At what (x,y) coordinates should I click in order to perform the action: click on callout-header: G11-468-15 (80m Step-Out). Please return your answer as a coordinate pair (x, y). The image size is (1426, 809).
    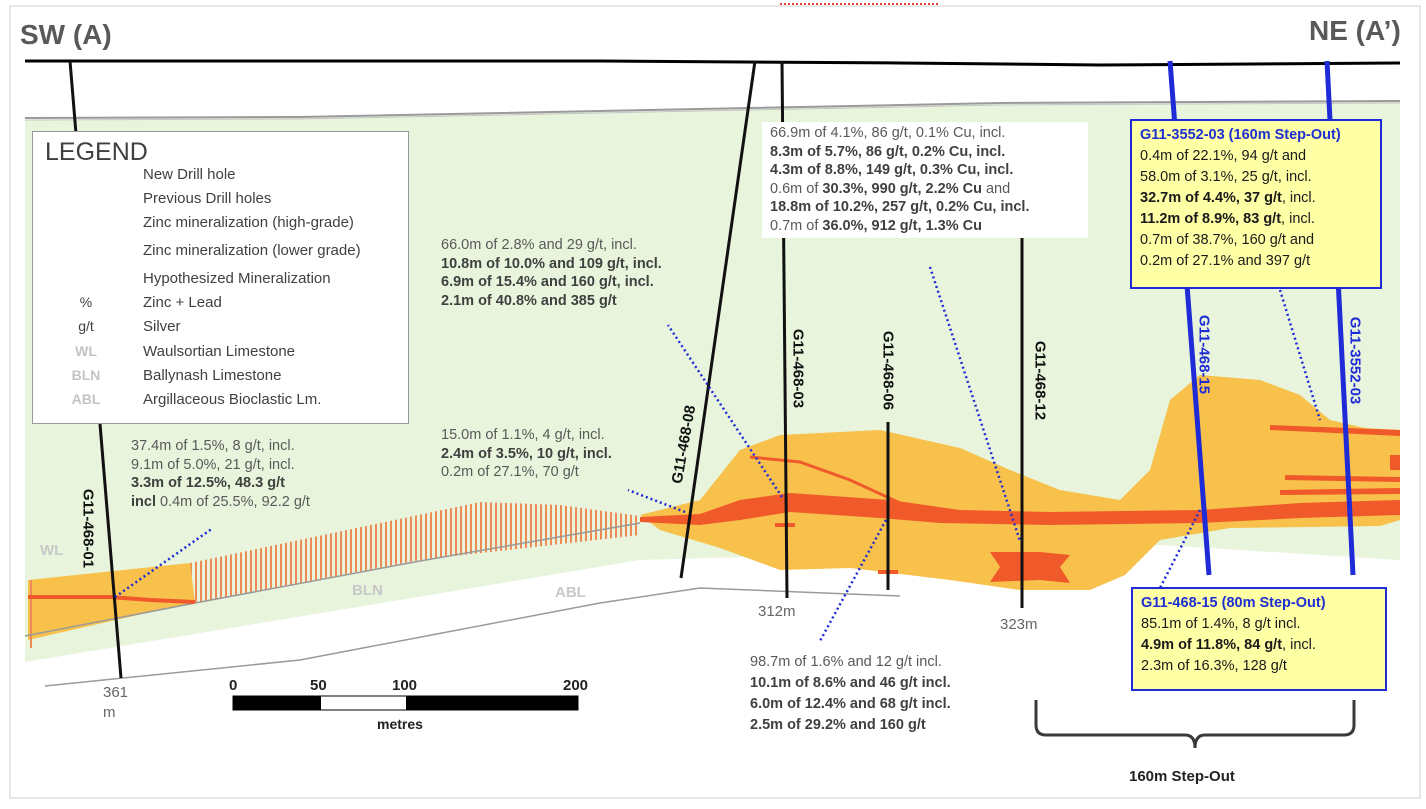
    Looking at the image, I should click on (1233, 603).